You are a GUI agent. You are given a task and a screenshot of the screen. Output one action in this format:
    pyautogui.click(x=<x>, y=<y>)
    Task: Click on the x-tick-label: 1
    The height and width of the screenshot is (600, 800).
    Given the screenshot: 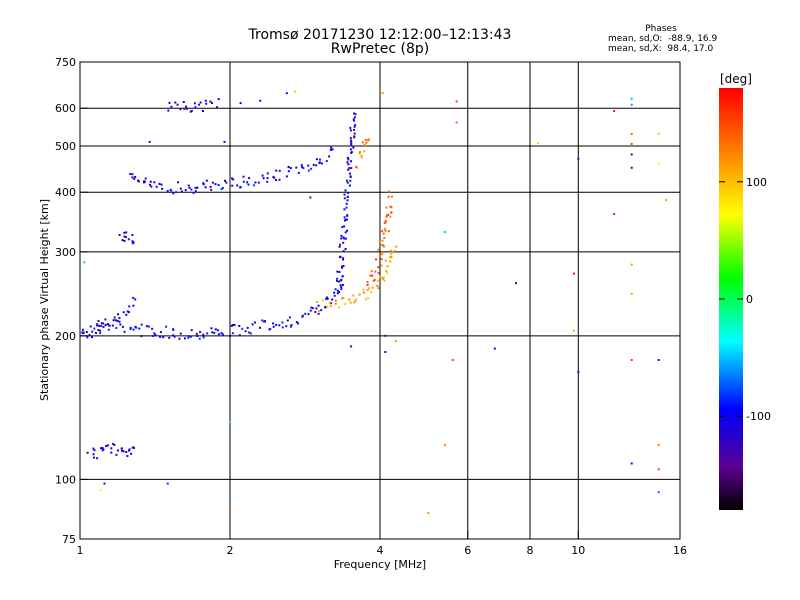 What is the action you would take?
    pyautogui.click(x=80, y=550)
    